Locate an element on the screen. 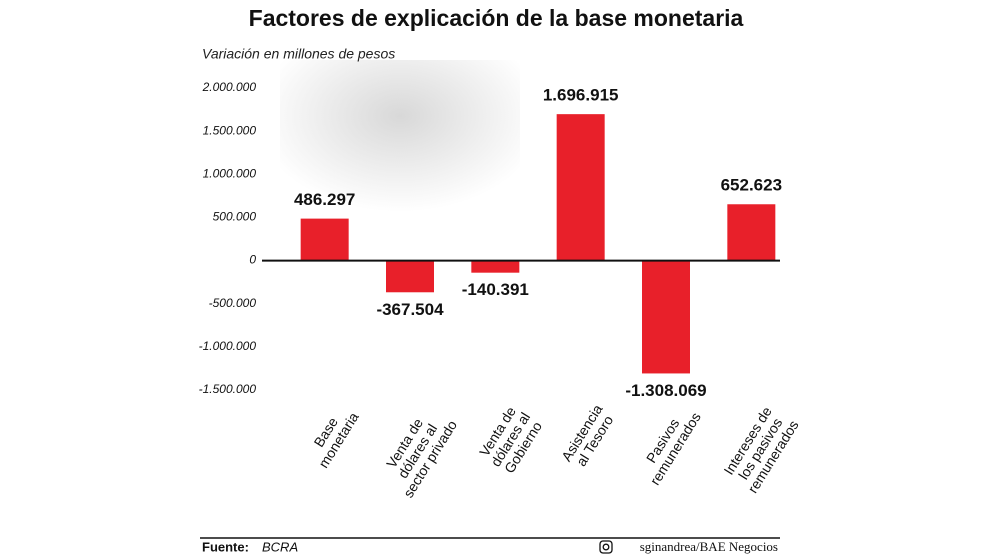 Image resolution: width=992 pixels, height=558 pixels. y-tick-label: -500.000 is located at coordinates (233, 303).